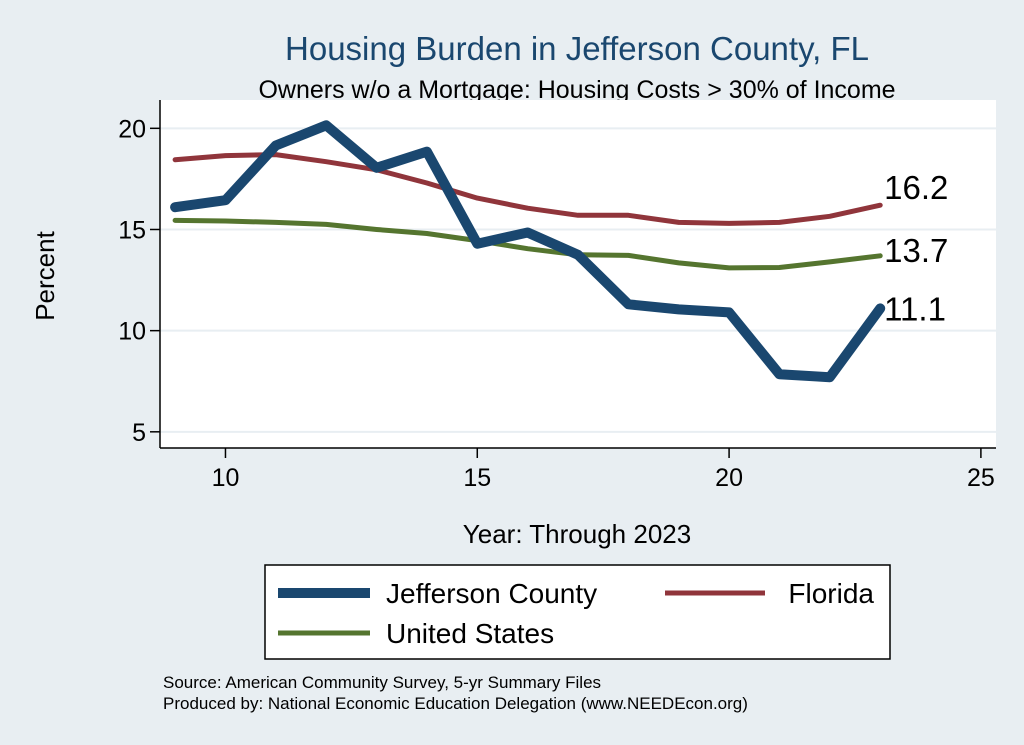 This screenshot has width=1024, height=745. What do you see at coordinates (577, 48) in the screenshot?
I see `chart-title: Housing Burden in Jefferson County, FL` at bounding box center [577, 48].